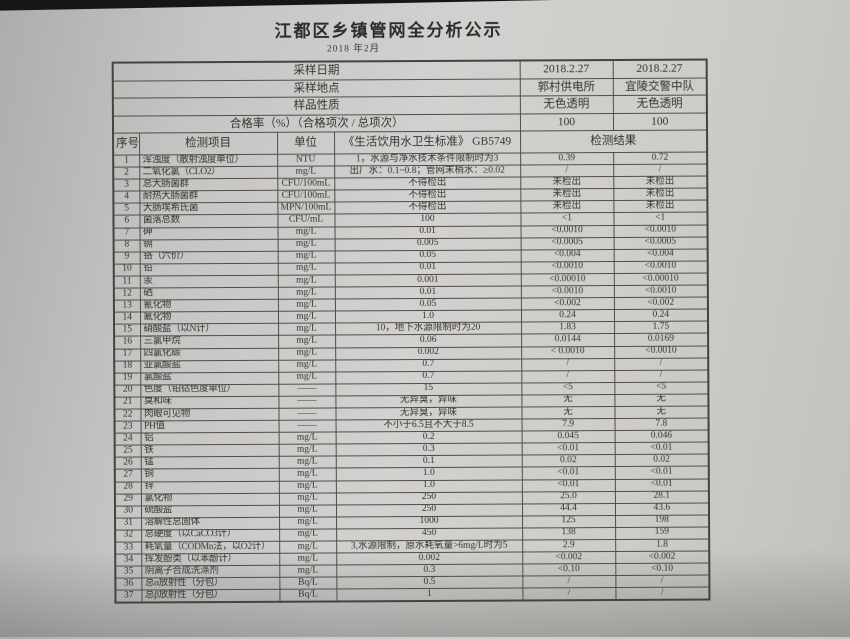 This screenshot has width=850, height=639. Describe the element at coordinates (429, 583) in the screenshot. I see `standard-cell: 0.5` at that location.